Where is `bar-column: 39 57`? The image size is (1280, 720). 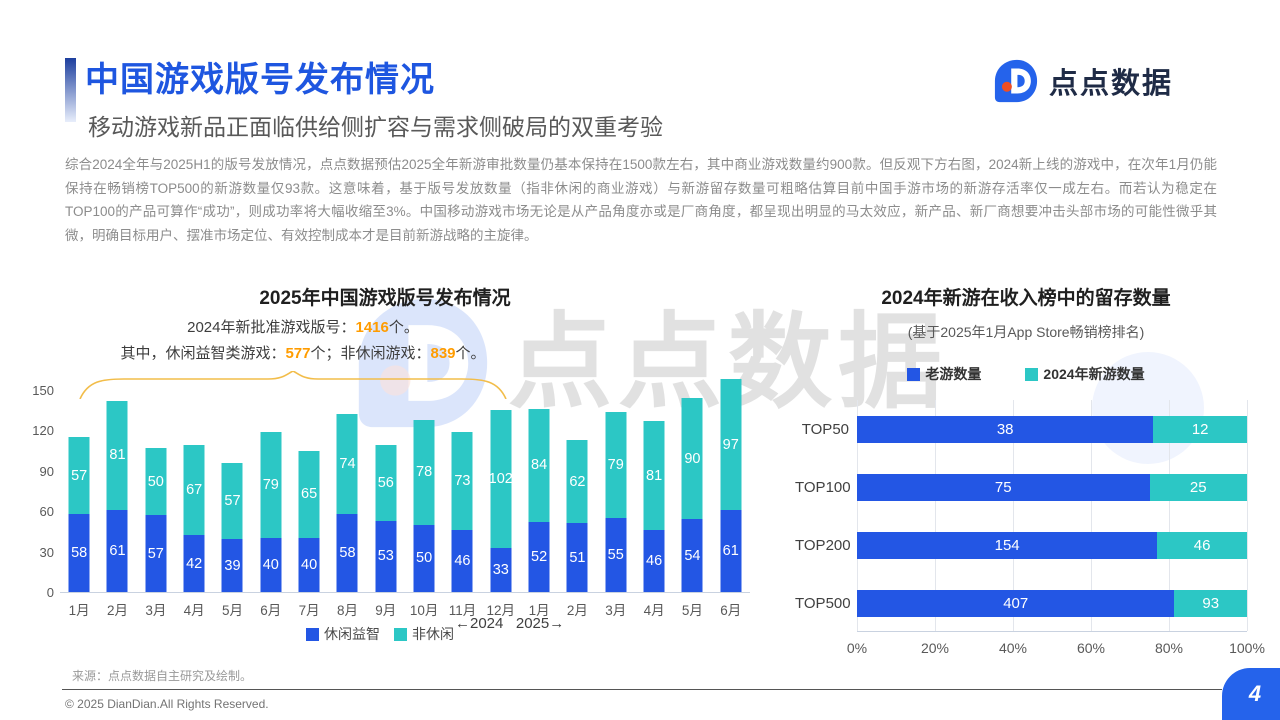 bar-column: 39 57 is located at coordinates (232, 491).